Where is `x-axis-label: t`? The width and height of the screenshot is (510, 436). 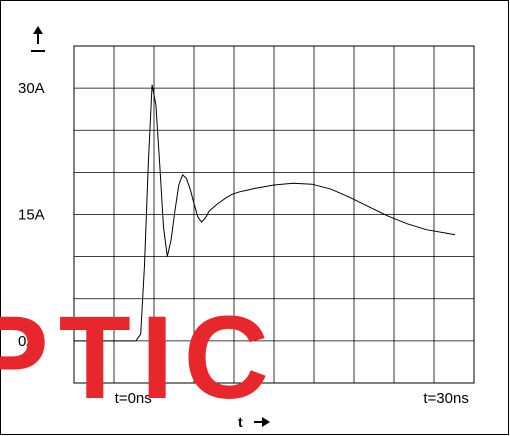
x-axis-label: t is located at coordinates (240, 422).